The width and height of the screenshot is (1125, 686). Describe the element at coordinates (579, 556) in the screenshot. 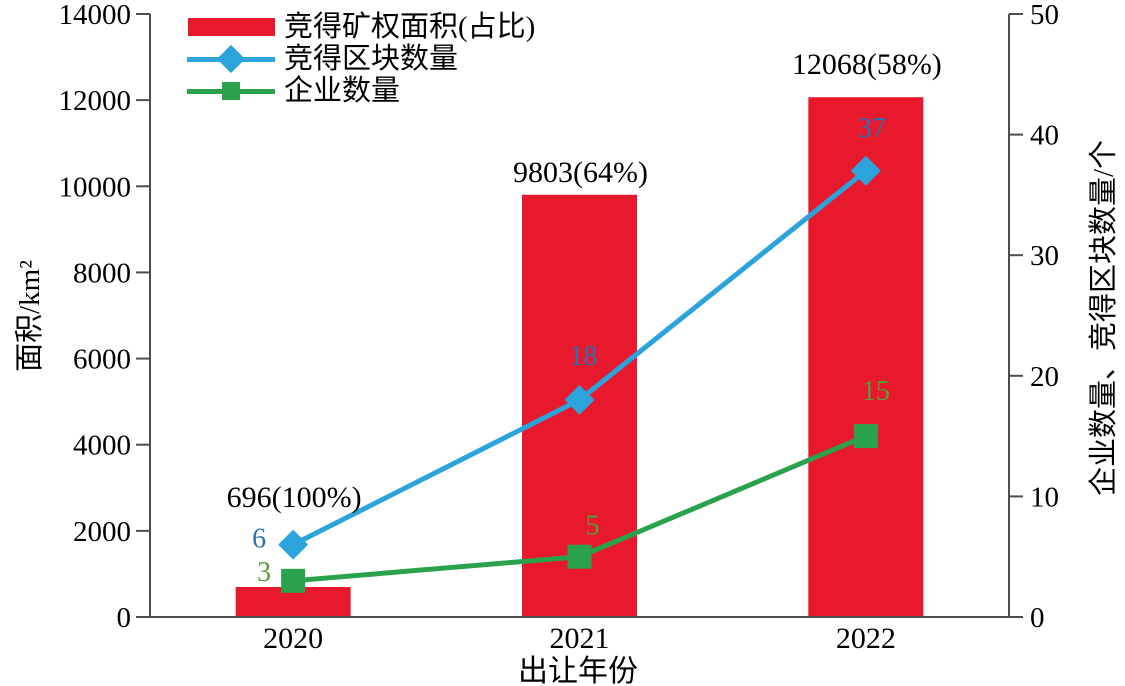

I see `square-marker-2021` at that location.